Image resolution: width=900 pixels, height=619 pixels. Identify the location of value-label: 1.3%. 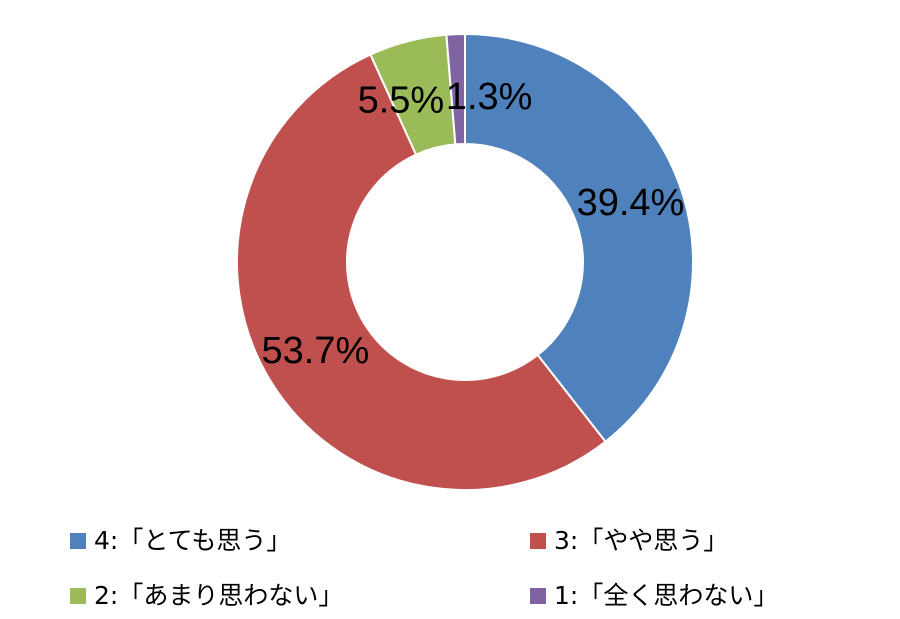
(489, 97).